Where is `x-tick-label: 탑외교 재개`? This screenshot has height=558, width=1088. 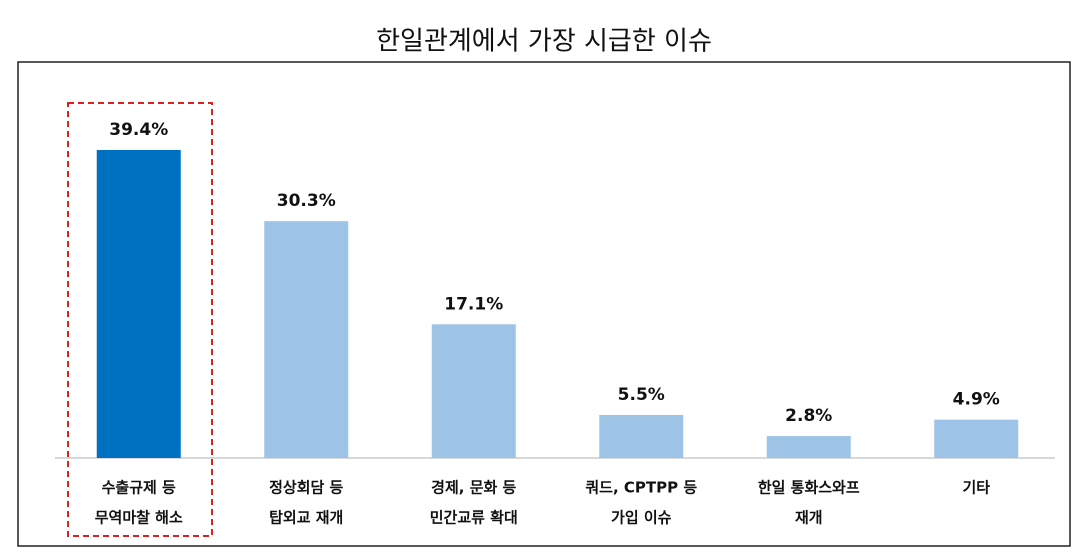 x-tick-label: 탑외교 재개 is located at coordinates (306, 518).